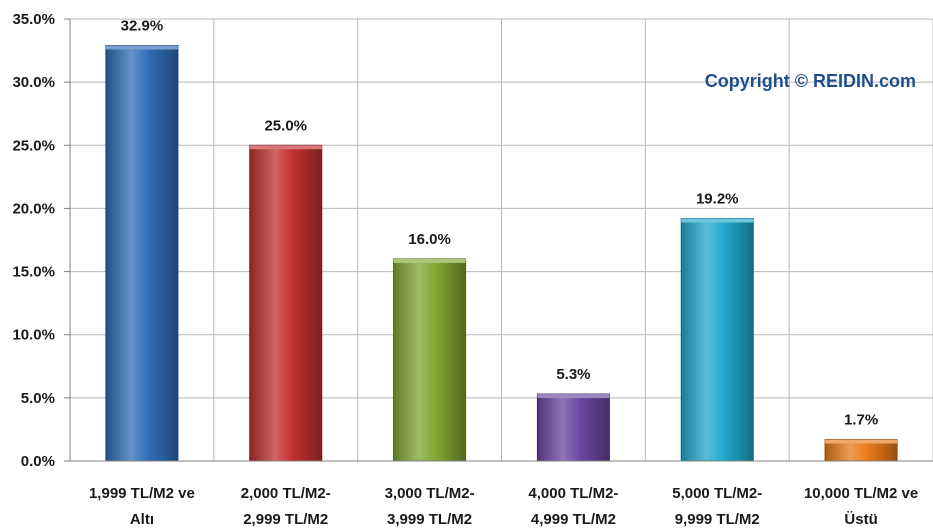 The image size is (933, 532). Describe the element at coordinates (717, 493) in the screenshot. I see `category-label: 5,000 TL/M2-` at that location.